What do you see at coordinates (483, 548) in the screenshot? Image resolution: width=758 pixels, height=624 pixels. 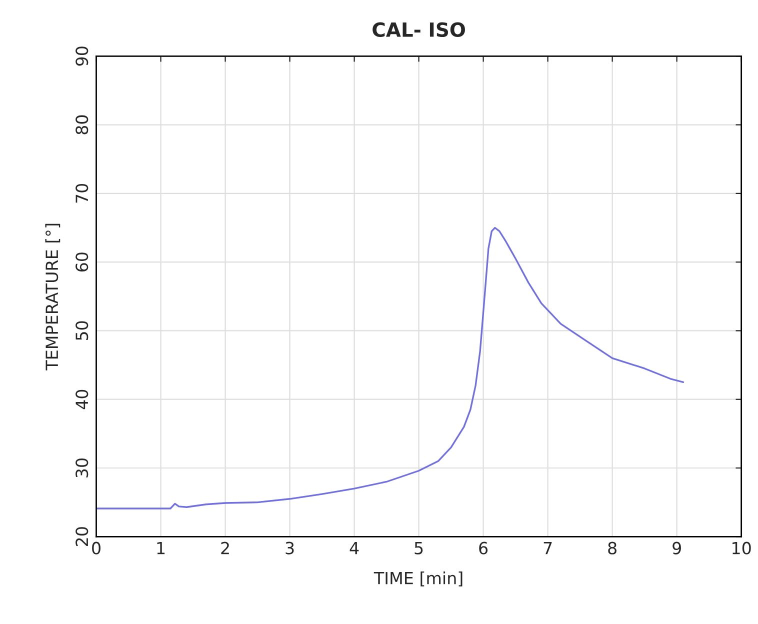 I see `x-tick-label: 6` at bounding box center [483, 548].